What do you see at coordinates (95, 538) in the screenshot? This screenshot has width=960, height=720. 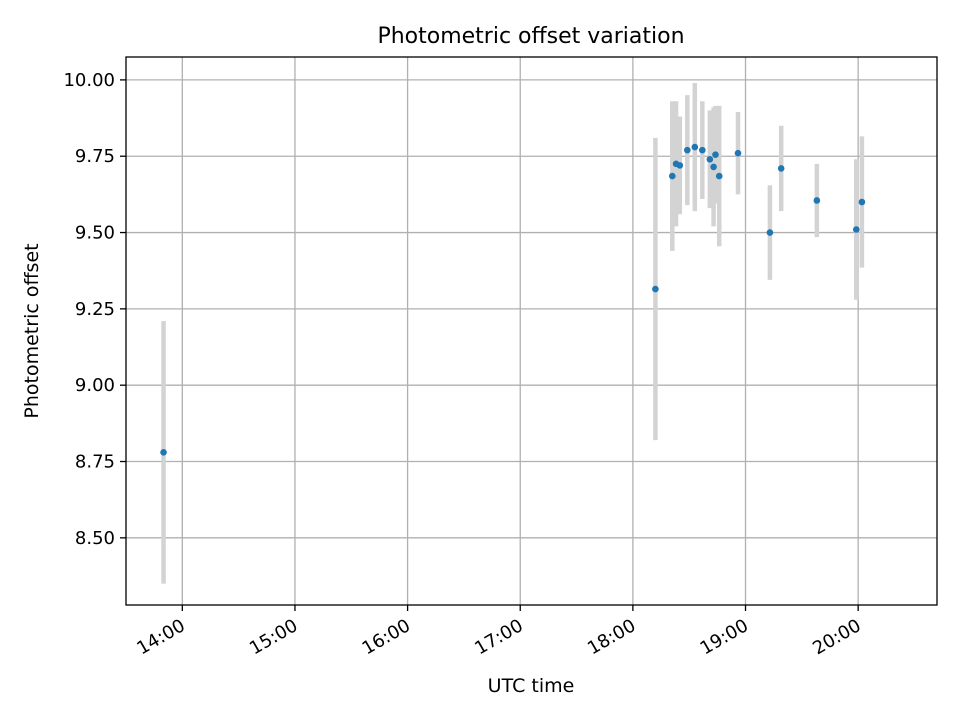 I see `y-tick-label: 8.50` at bounding box center [95, 538].